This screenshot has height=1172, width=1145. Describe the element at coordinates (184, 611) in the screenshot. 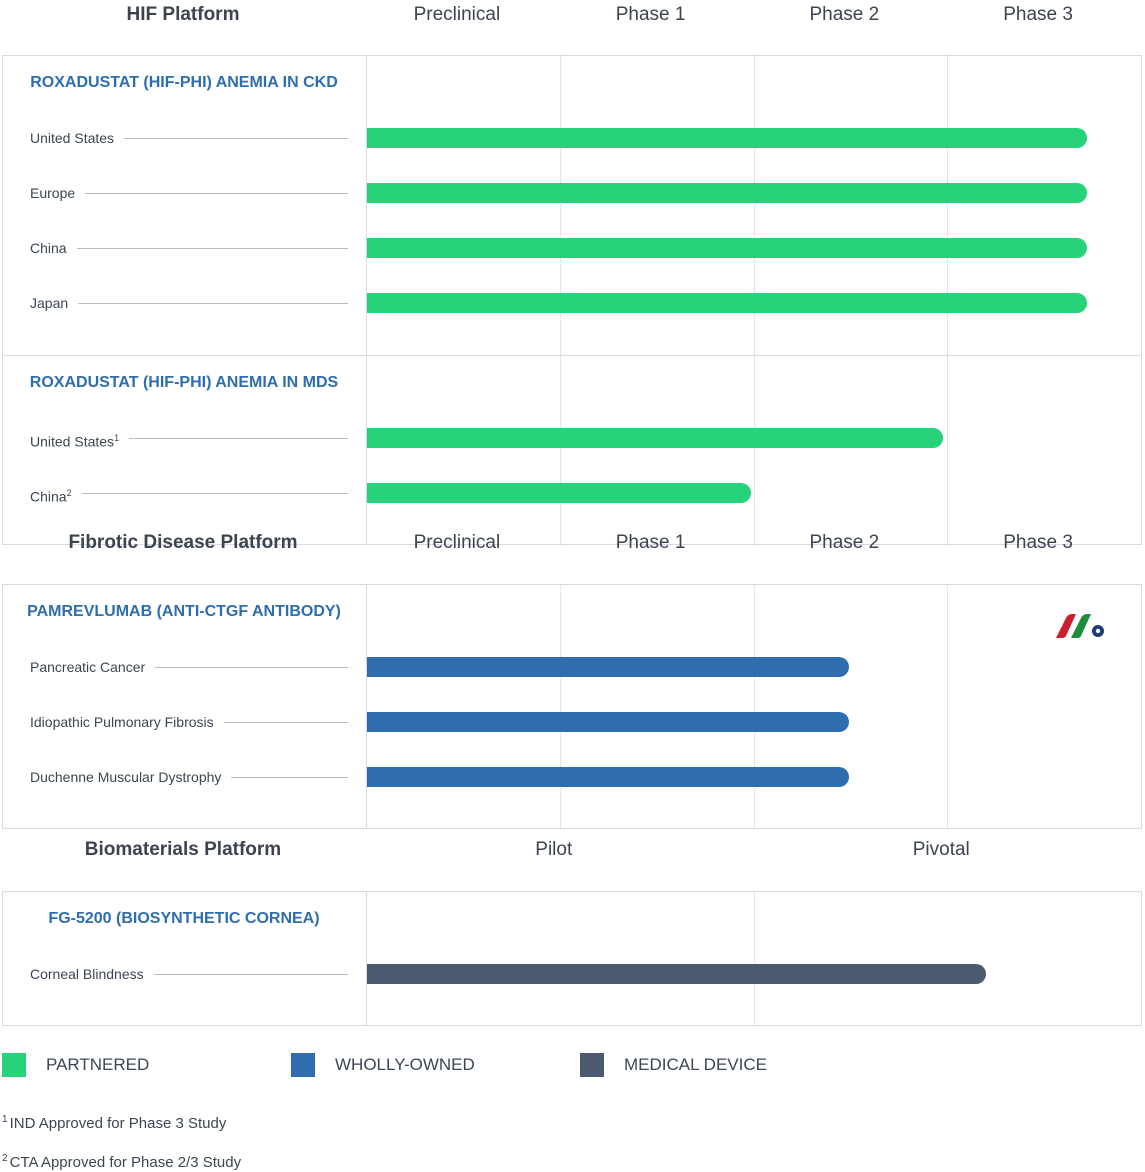

I see `program-title: PAMREVLUMAB (ANTI-CTGF ANTIBODY)` at that location.